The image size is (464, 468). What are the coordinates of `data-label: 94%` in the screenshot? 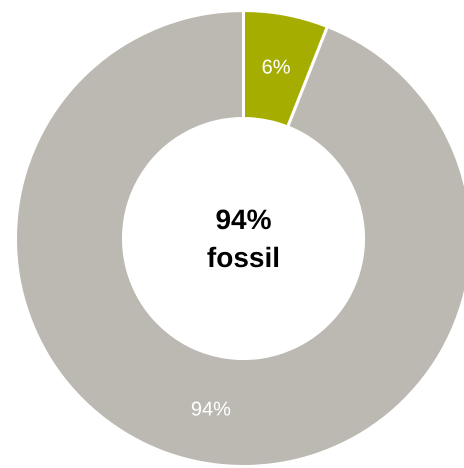 It's located at (211, 409).